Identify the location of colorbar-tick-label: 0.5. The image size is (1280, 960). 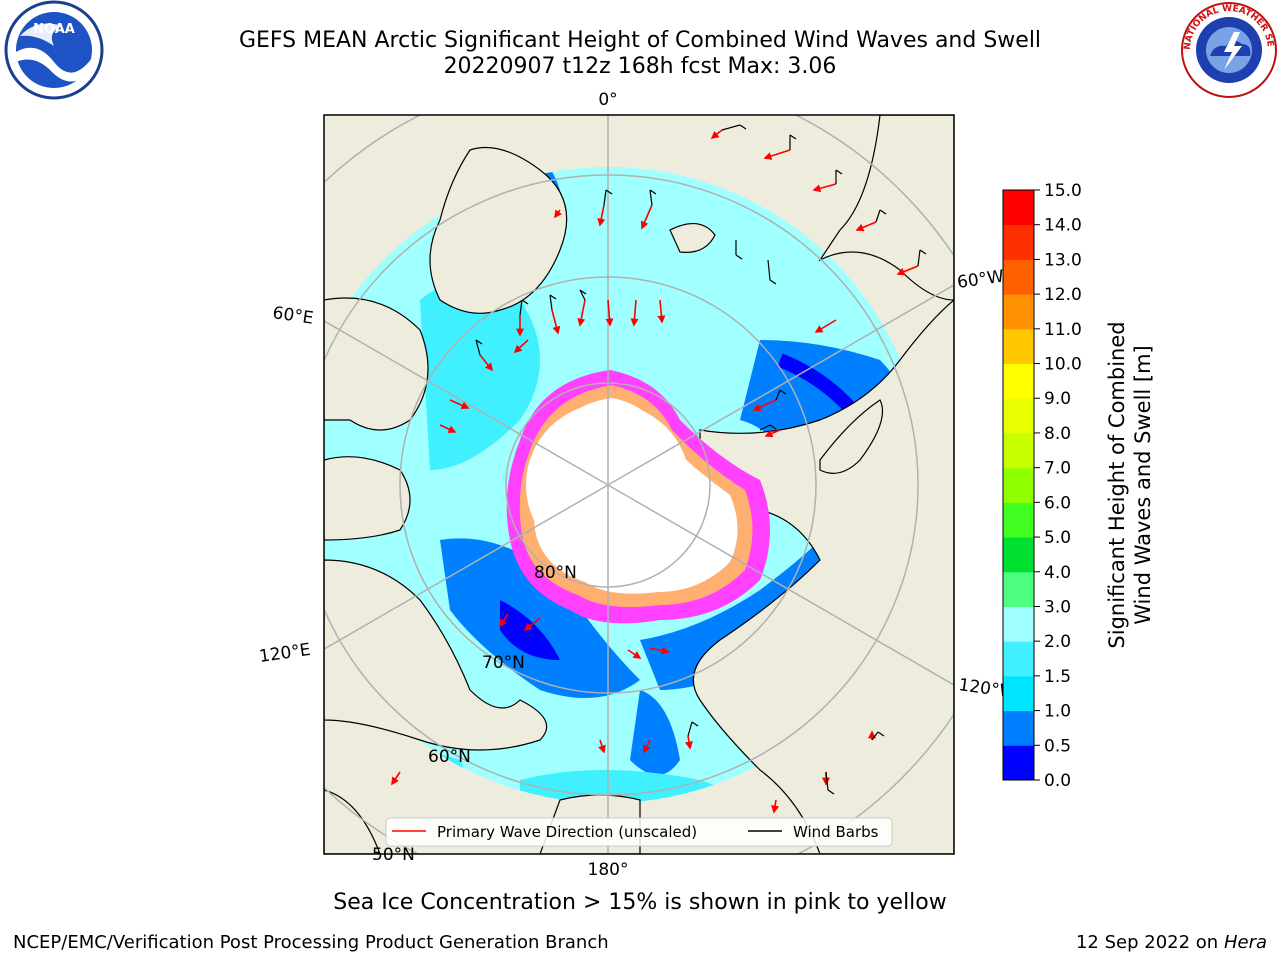
(1057, 746).